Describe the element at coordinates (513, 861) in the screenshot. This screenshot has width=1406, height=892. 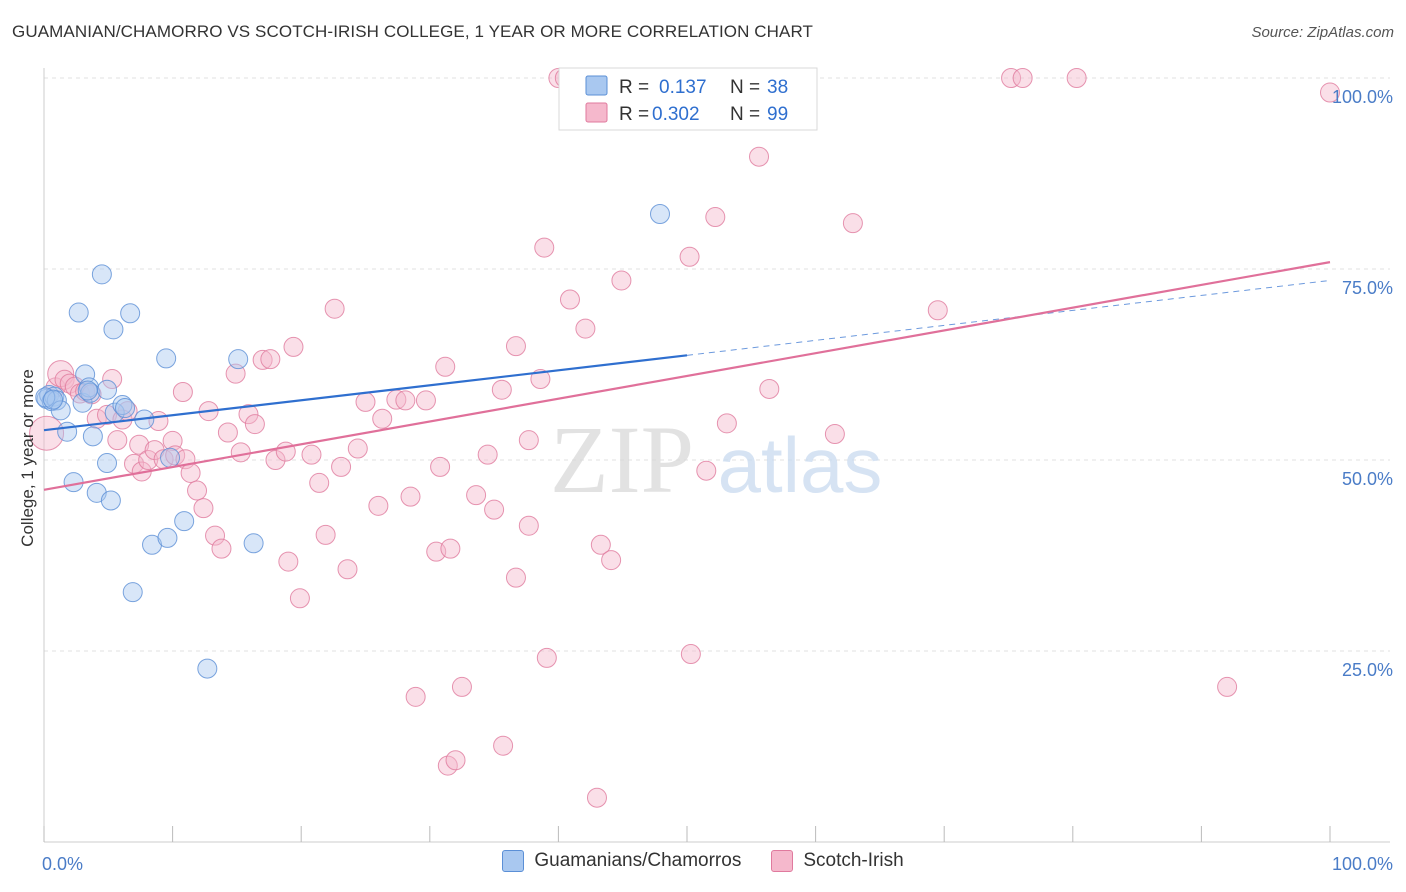
I see `legend-swatch-guamanians` at that location.